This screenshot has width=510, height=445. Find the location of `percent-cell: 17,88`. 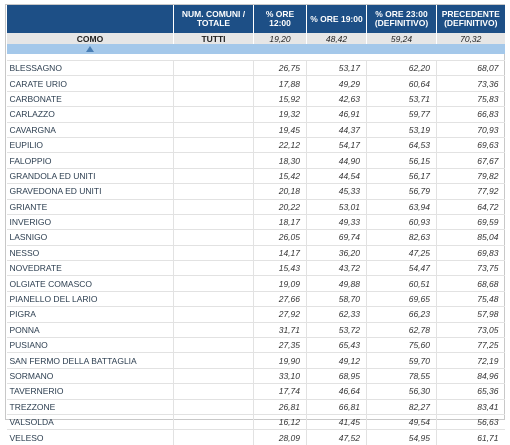

percent-cell: 17,88 is located at coordinates (280, 83).